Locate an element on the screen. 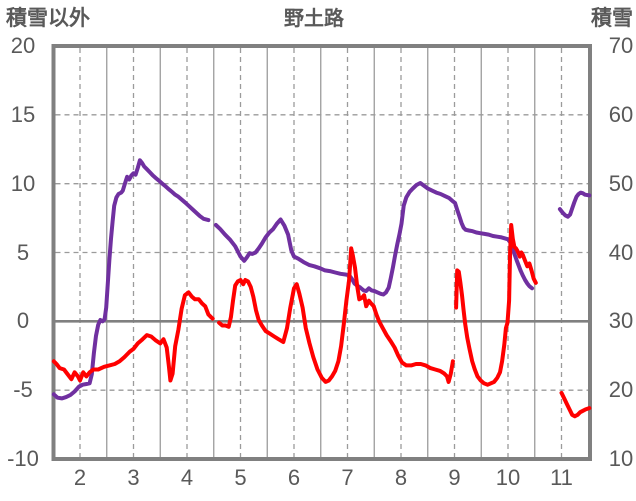 This screenshot has width=636, height=501. left-axis-tick-label: 0 is located at coordinates (23, 321).